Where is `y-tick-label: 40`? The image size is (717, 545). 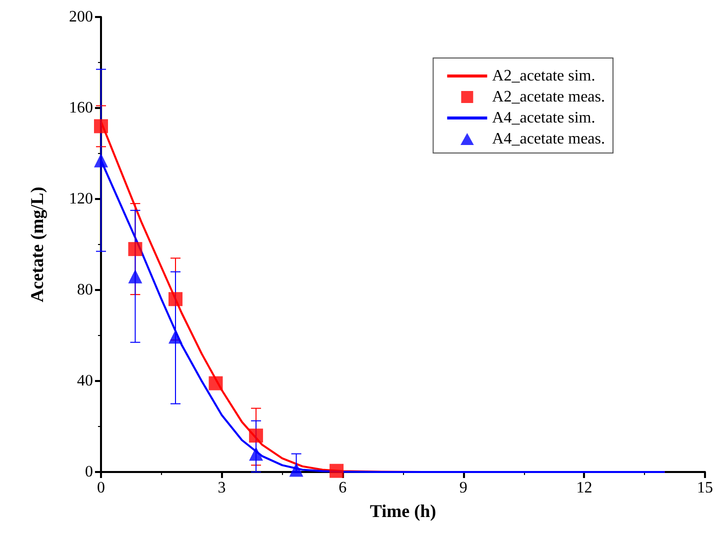
y-tick-label: 40 is located at coordinates (85, 381).